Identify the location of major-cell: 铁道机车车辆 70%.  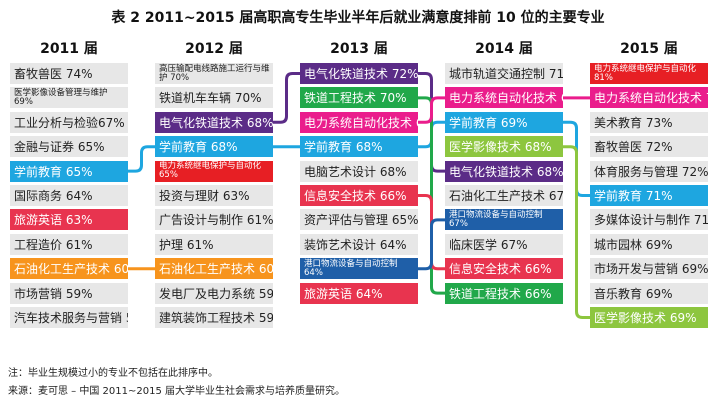
(214, 98).